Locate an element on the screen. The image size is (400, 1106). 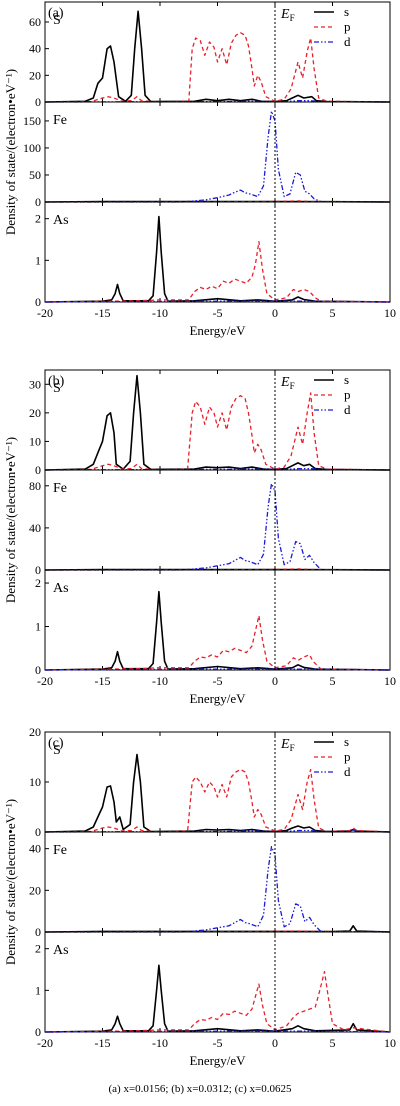
panel-label: (a) is located at coordinates (56, 13).